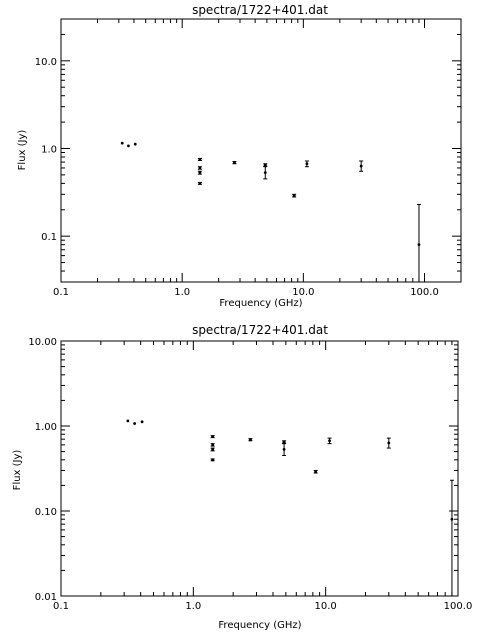 Image resolution: width=480 pixels, height=640 pixels. Describe the element at coordinates (61, 292) in the screenshot. I see `chart-1-x-tick-label: 0.1` at that location.